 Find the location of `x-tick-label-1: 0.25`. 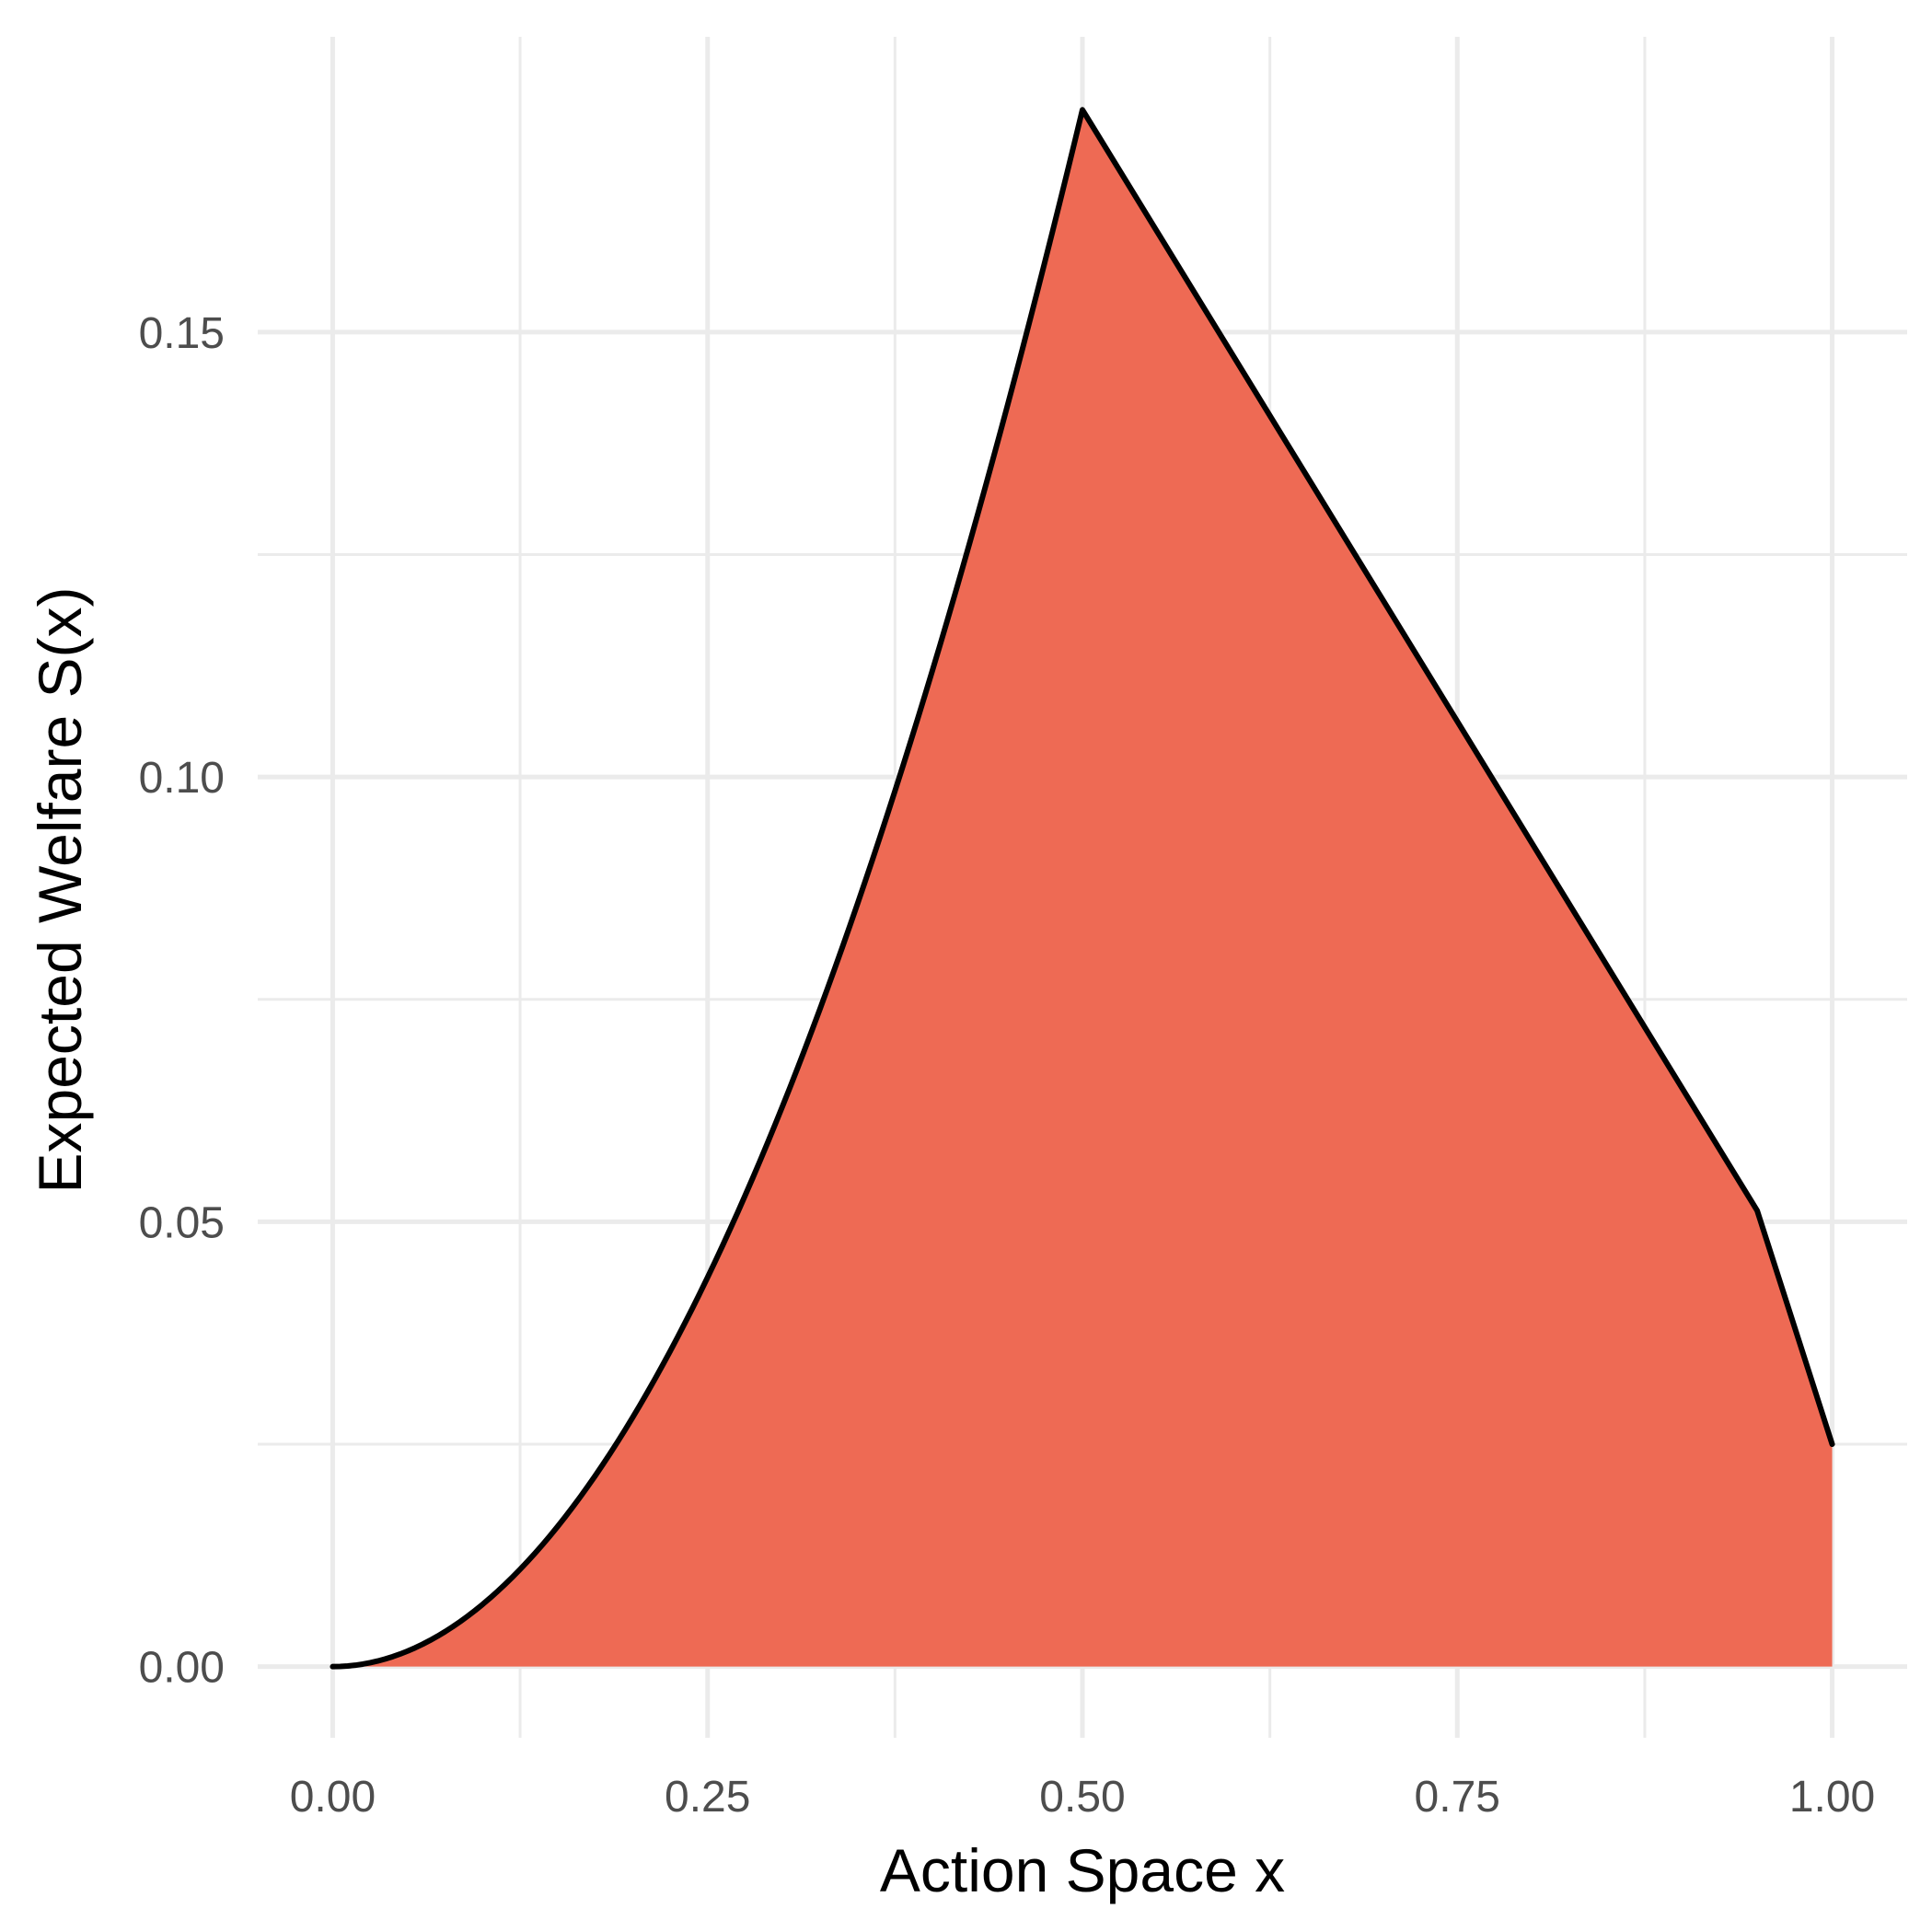

x-tick-label-1: 0.25 is located at coordinates (708, 1798).